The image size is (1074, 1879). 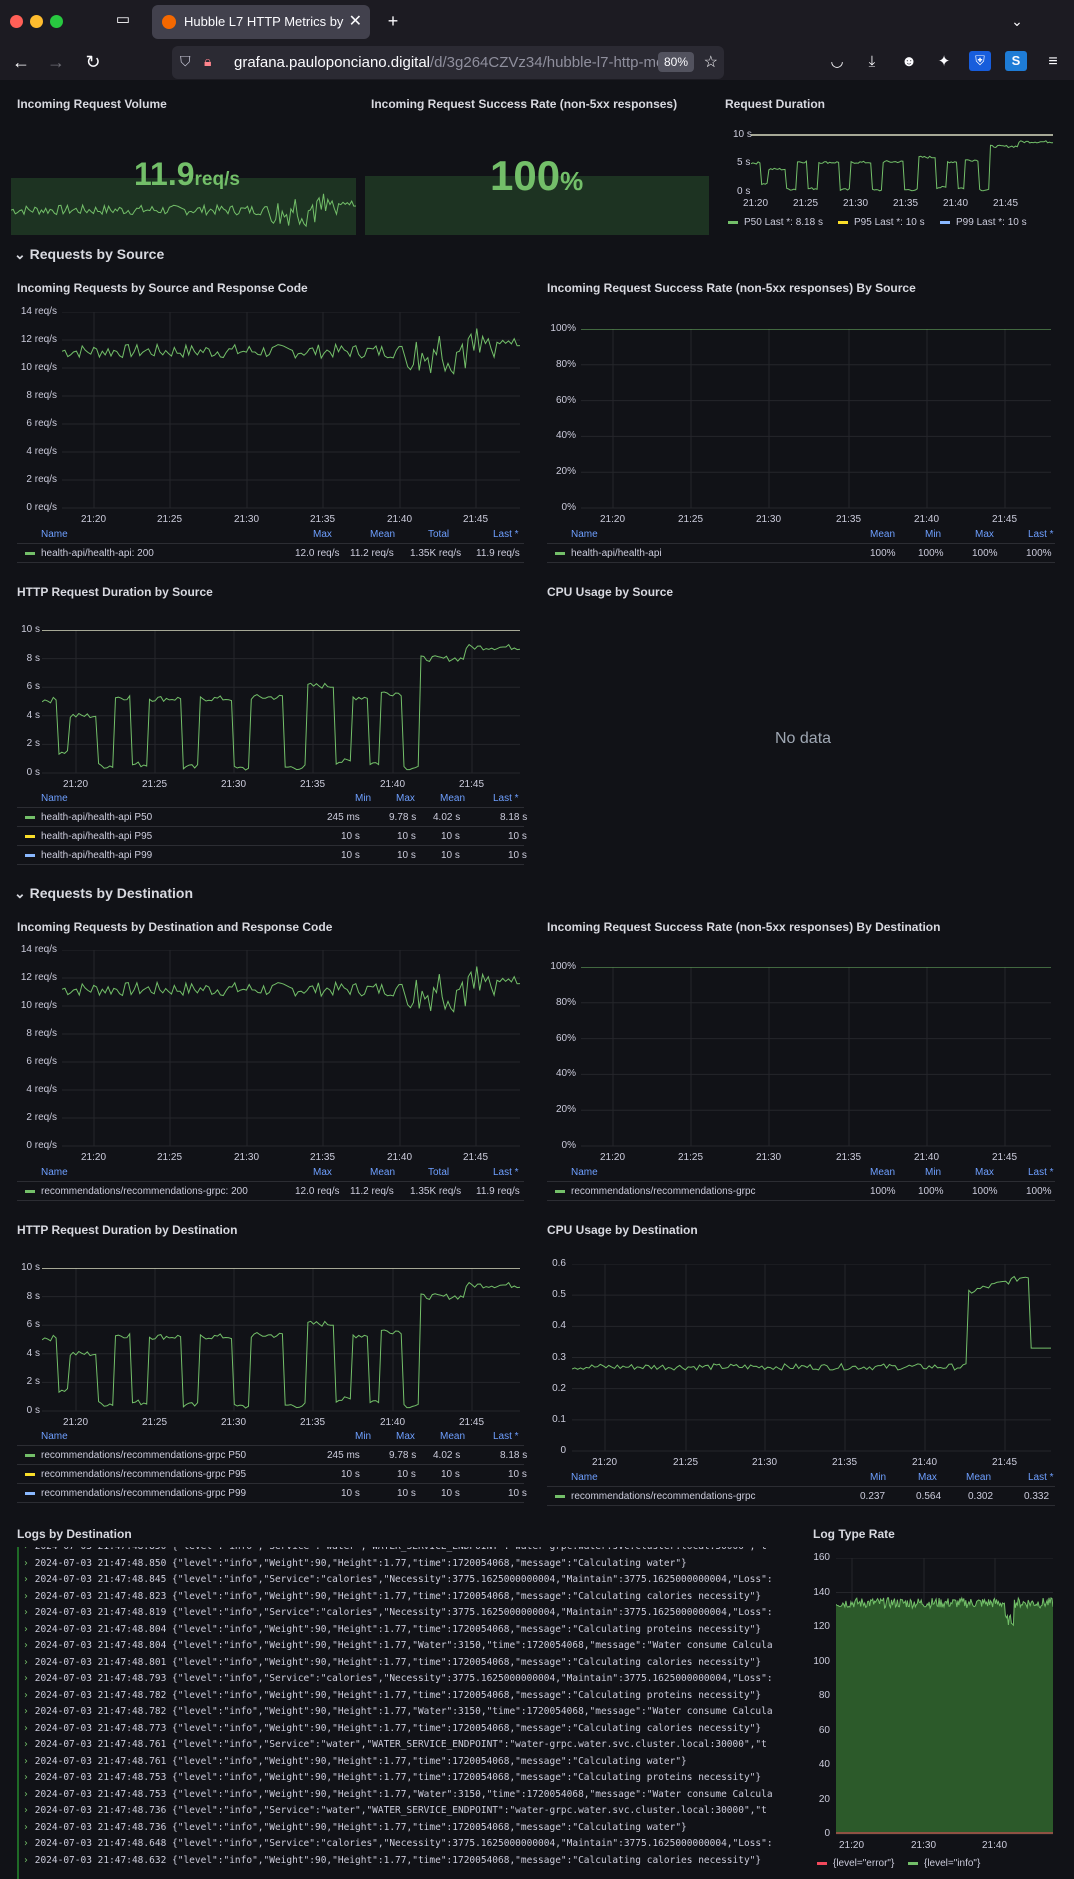 I want to click on legend-info: {level="info"}, so click(x=944, y=1863).